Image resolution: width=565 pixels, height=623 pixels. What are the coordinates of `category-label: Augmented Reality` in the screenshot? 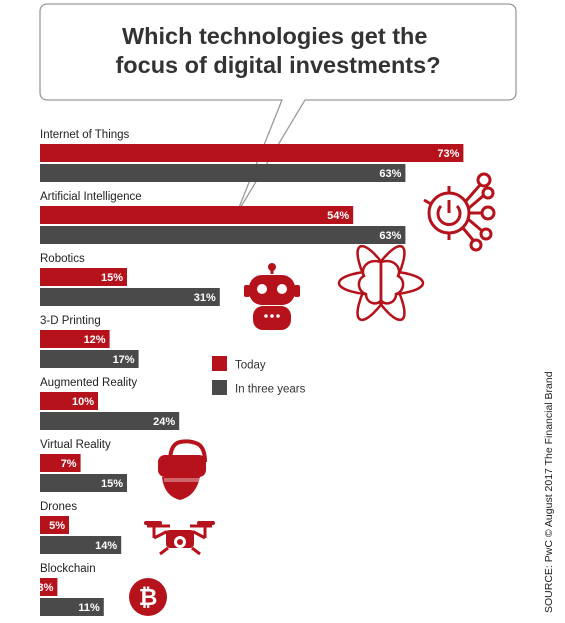 It's located at (88, 383).